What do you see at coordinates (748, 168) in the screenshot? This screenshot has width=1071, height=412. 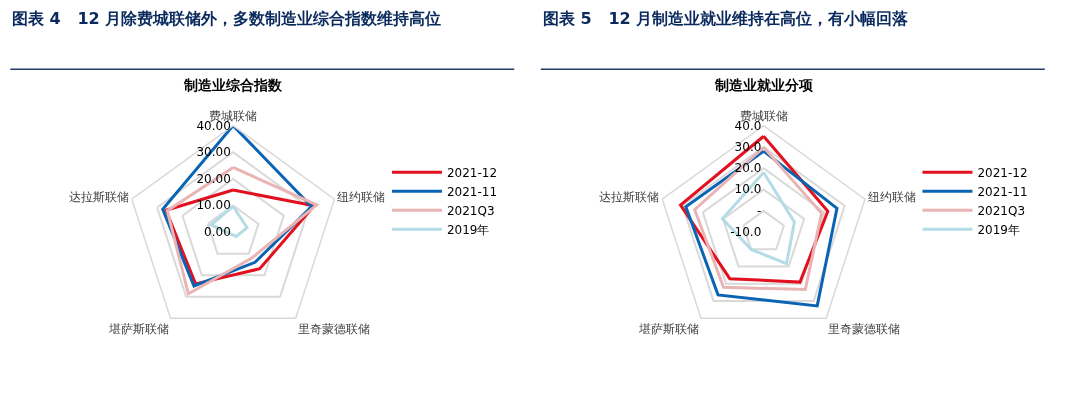 I see `y-tick-label: 20.0` at bounding box center [748, 168].